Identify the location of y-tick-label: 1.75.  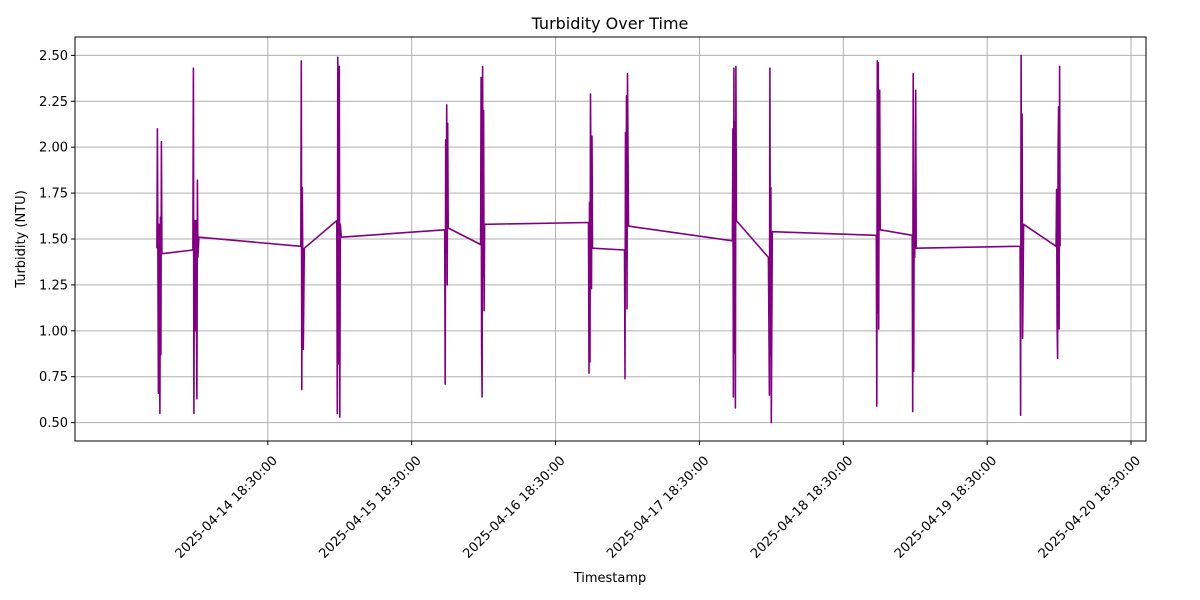
(53, 194).